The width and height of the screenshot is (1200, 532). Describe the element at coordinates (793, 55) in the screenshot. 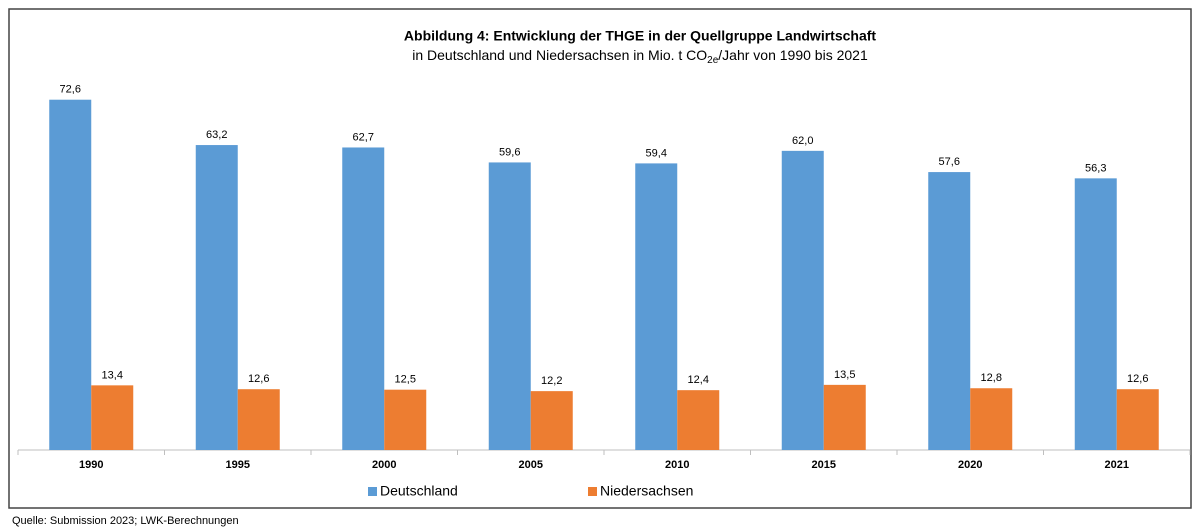

I see `subtitle-part: /Jahr von 1990 bis 2021` at that location.